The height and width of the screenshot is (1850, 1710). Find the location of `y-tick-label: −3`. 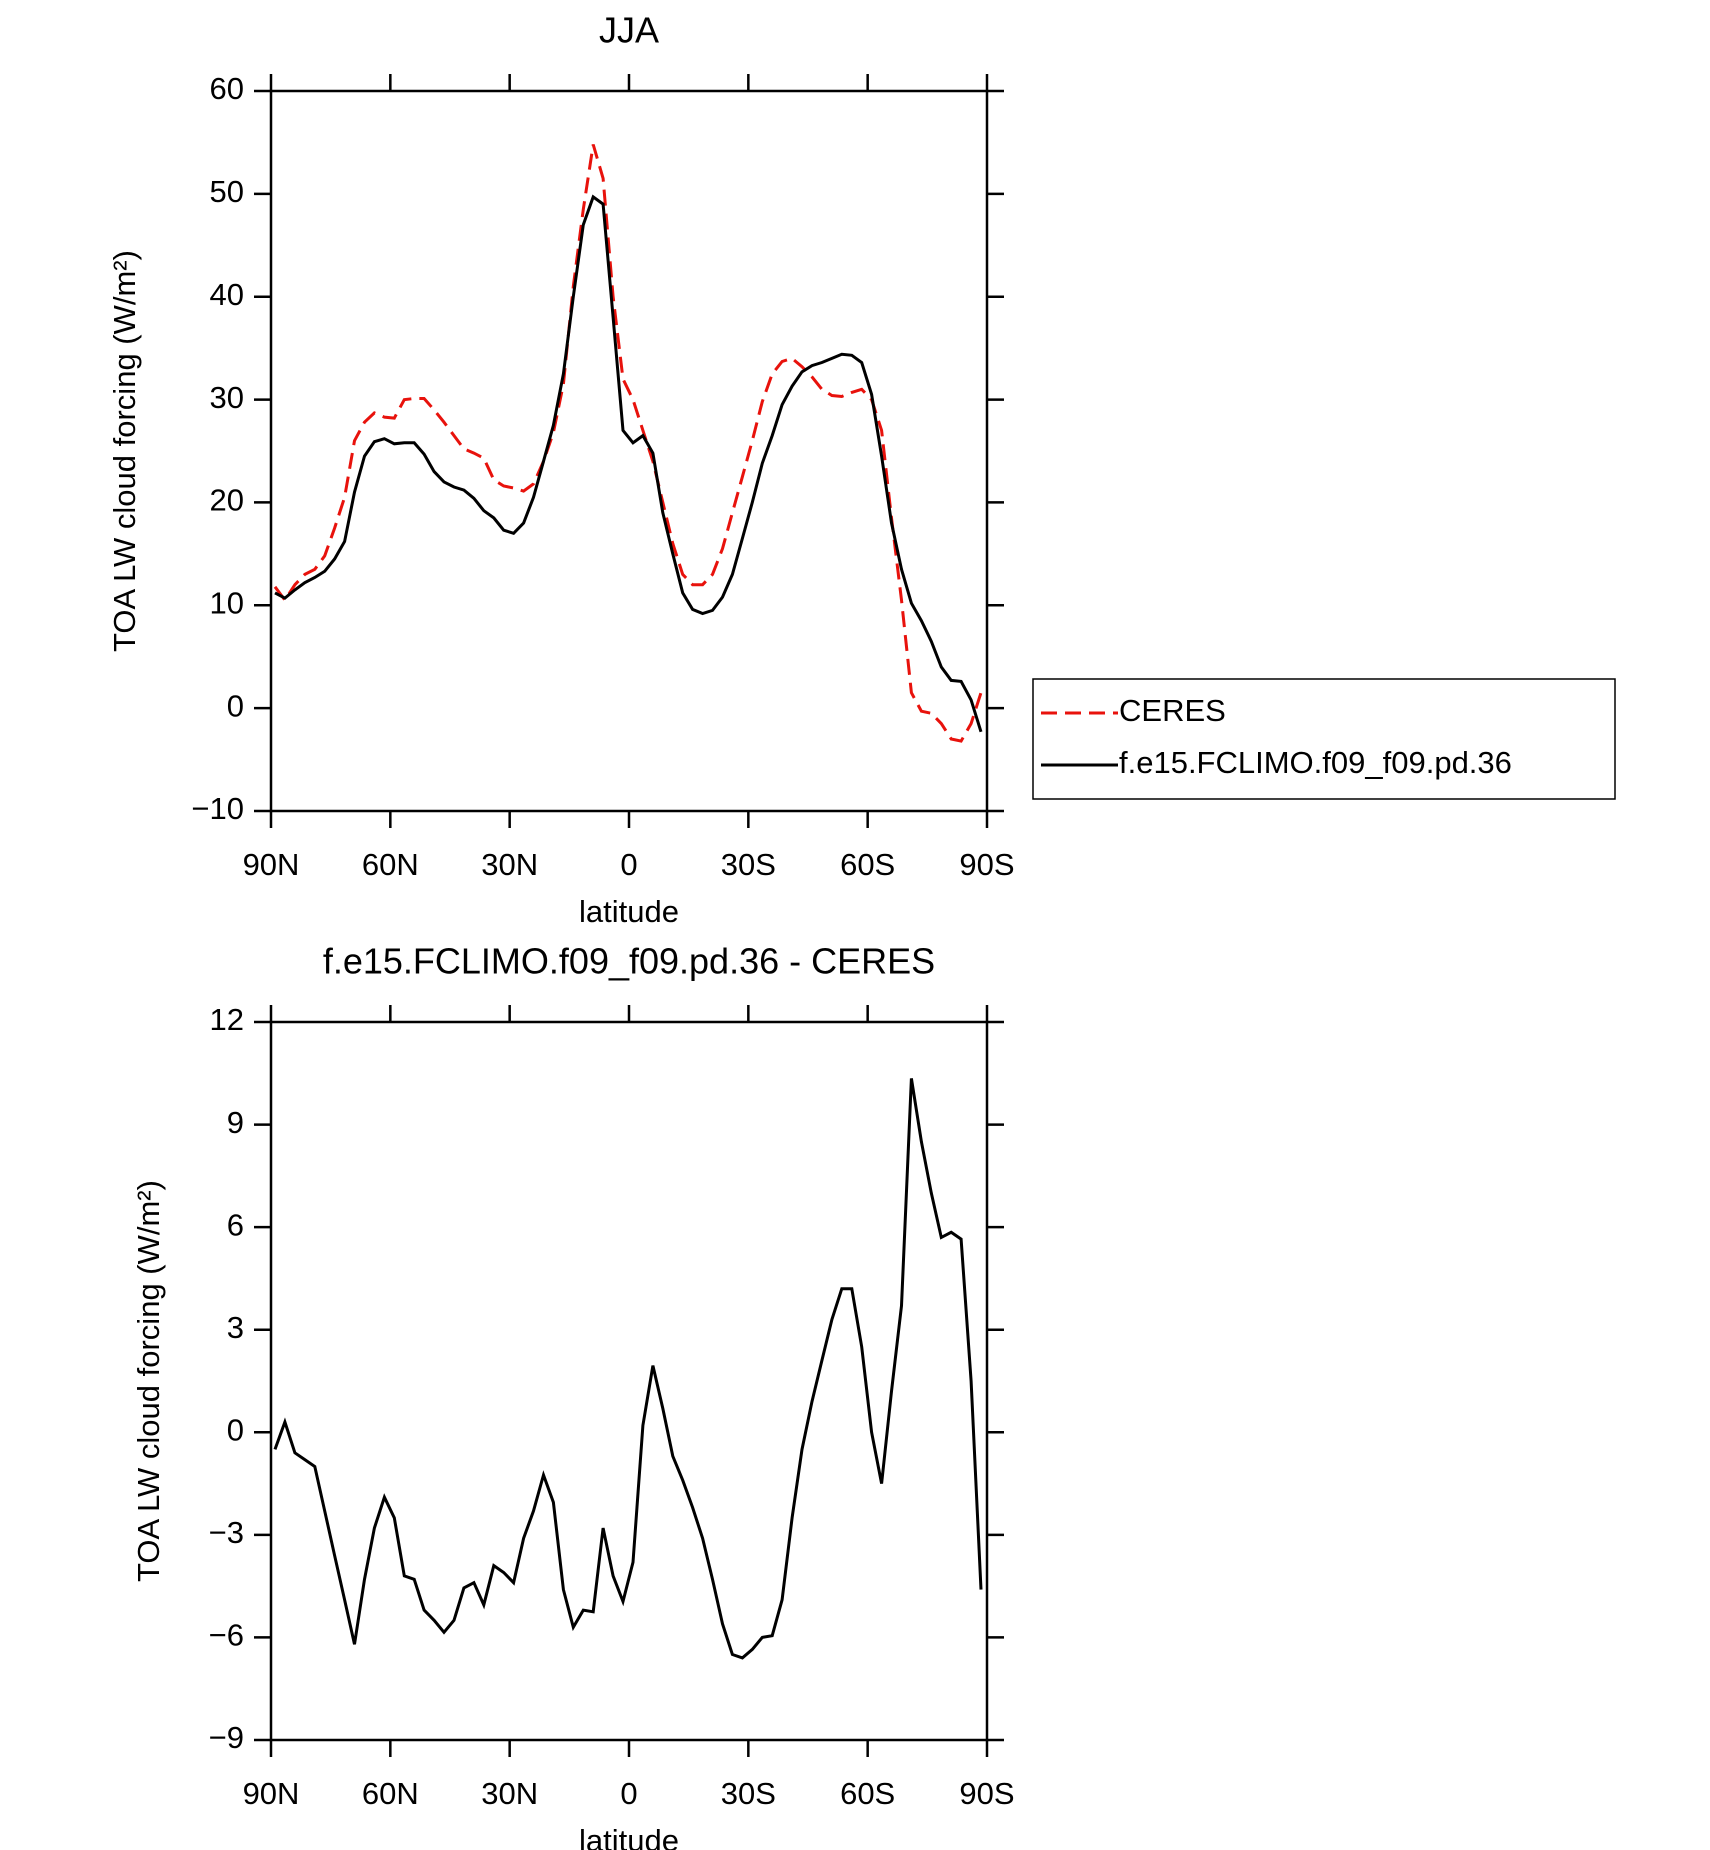

y-tick-label: −3 is located at coordinates (226, 1532).